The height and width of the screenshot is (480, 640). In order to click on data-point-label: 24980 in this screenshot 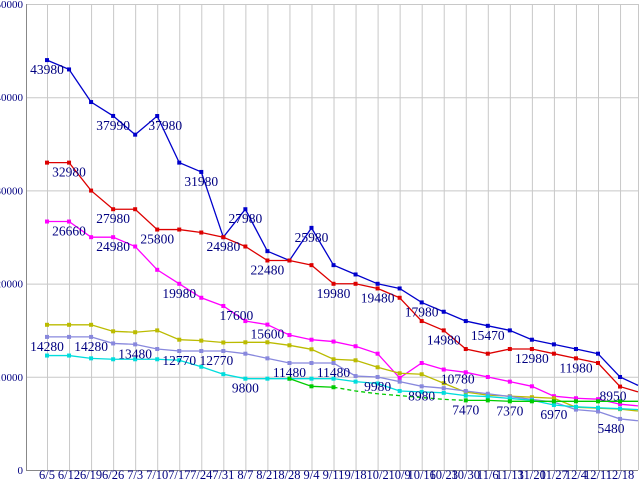, I will do `click(223, 246)`.